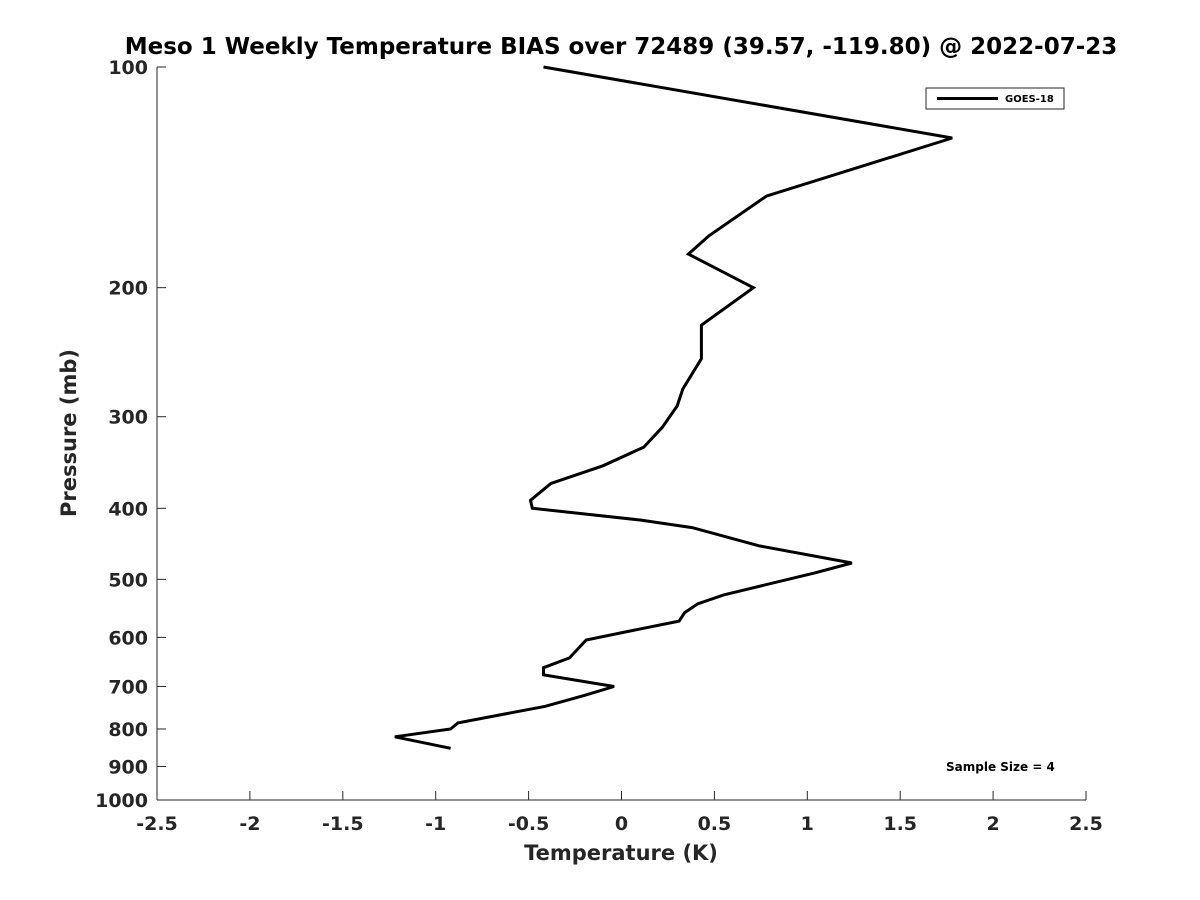 This screenshot has height=900, width=1200. What do you see at coordinates (128, 509) in the screenshot?
I see `y-tick-label: 400` at bounding box center [128, 509].